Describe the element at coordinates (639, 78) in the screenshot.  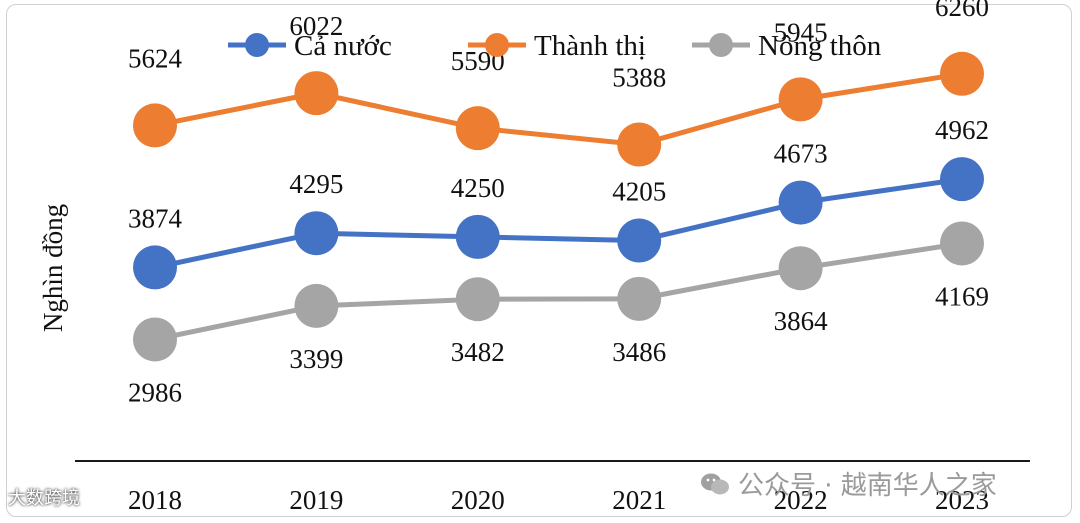
I see `data-label: 5388` at that location.